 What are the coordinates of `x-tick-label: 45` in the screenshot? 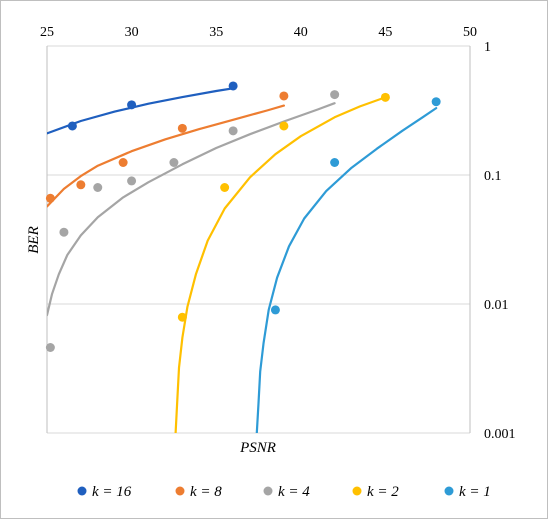 It's located at (385, 32).